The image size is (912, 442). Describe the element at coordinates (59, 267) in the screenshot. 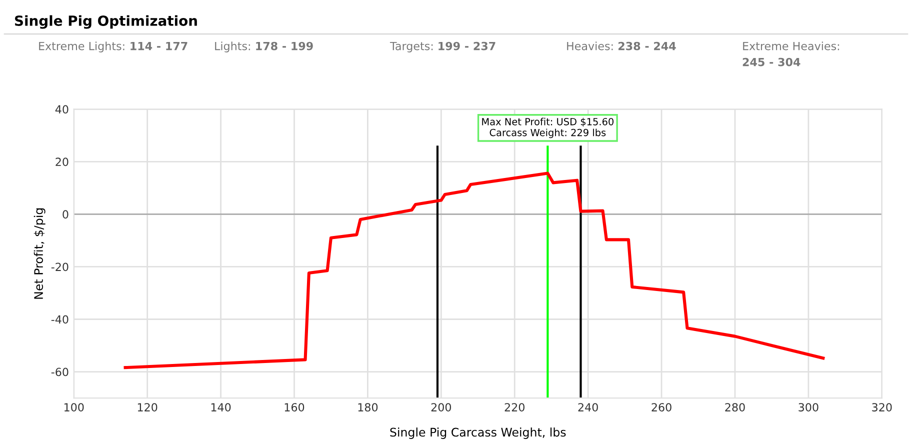

I see `y-tick-label: -20` at that location.